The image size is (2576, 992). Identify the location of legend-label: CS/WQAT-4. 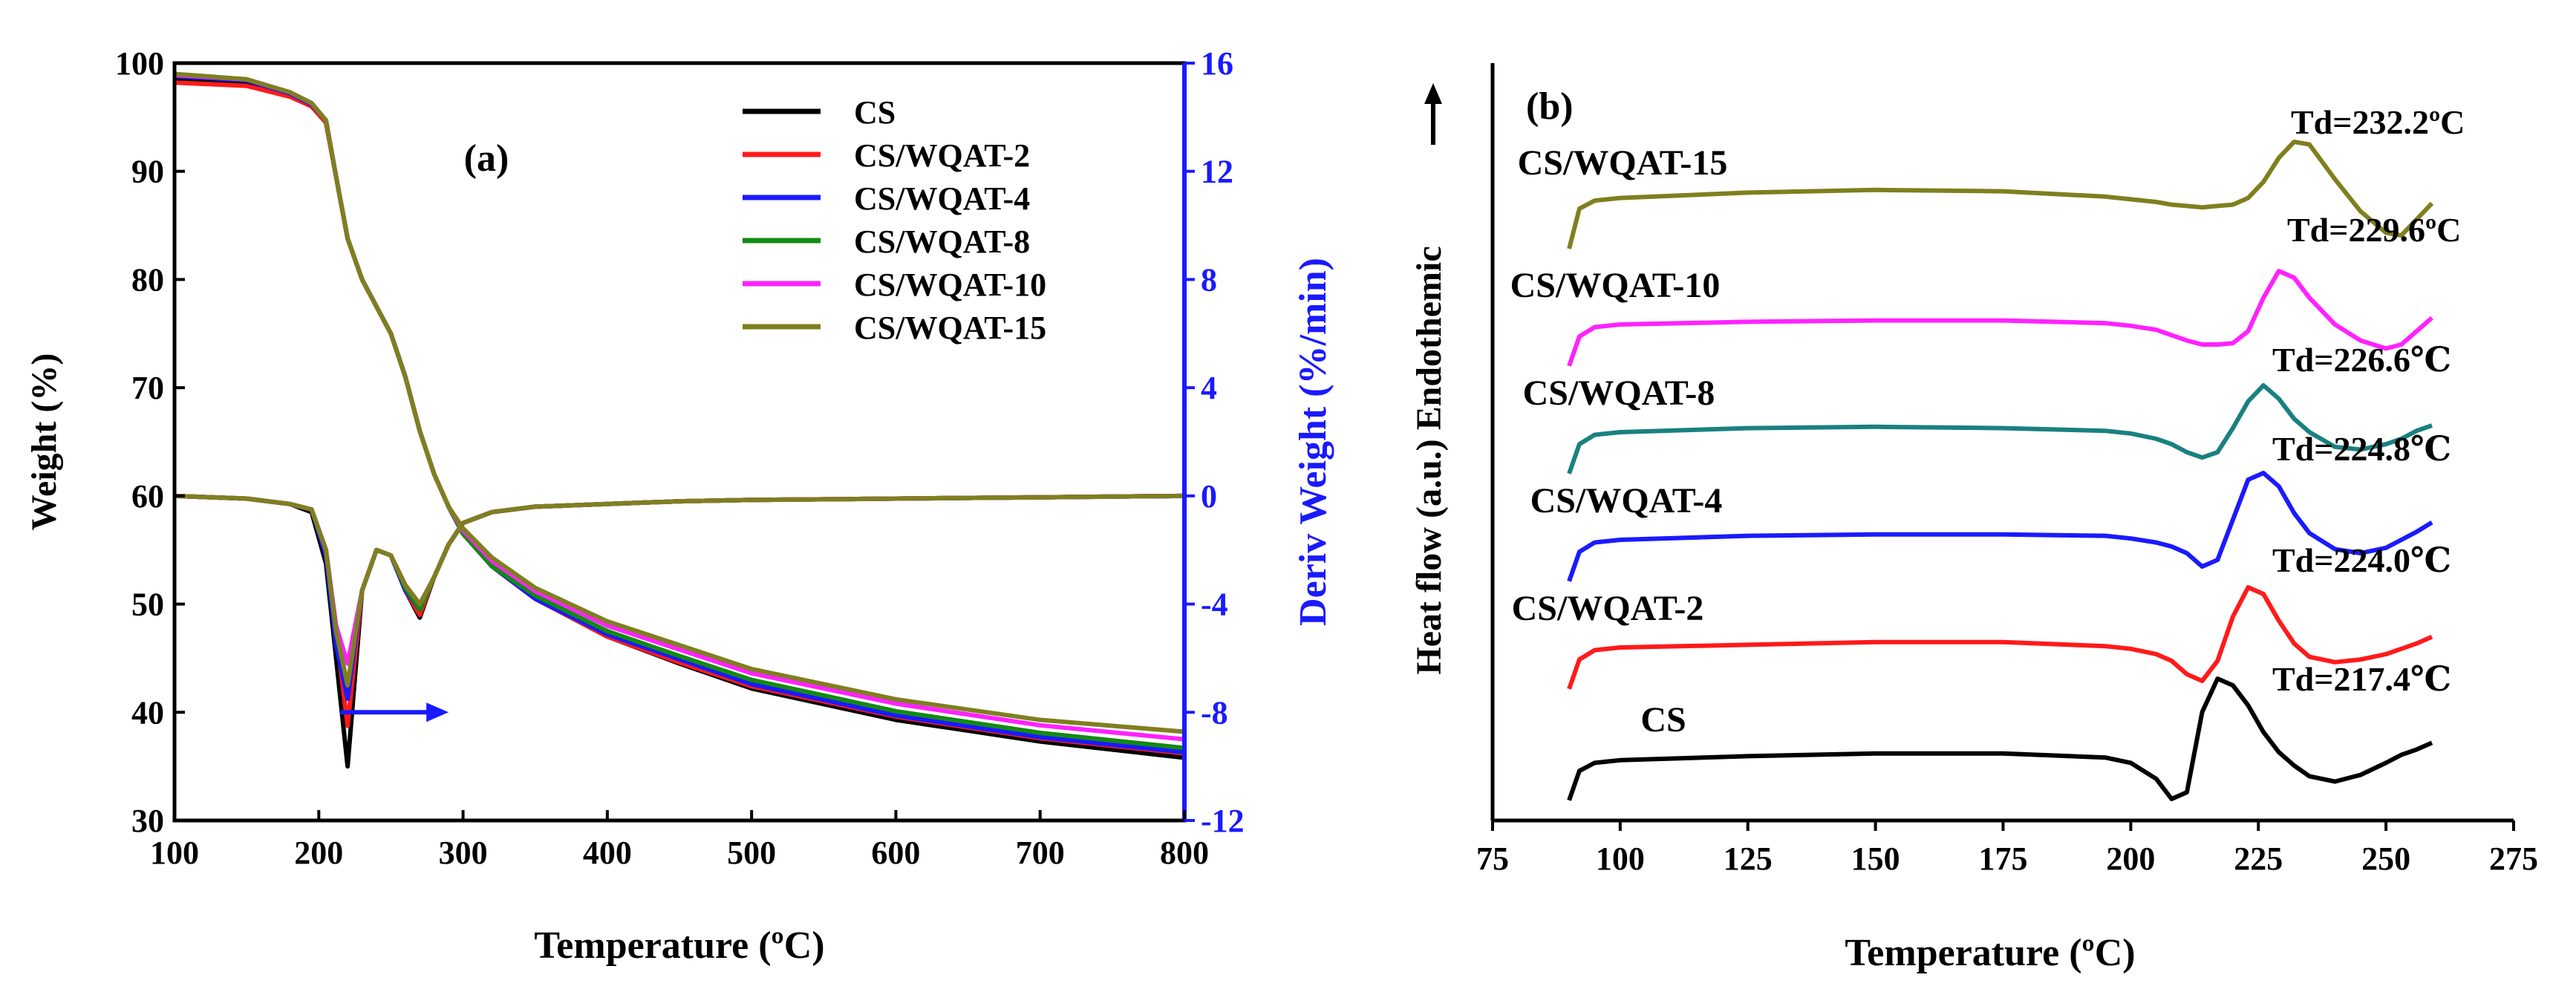
(942, 198).